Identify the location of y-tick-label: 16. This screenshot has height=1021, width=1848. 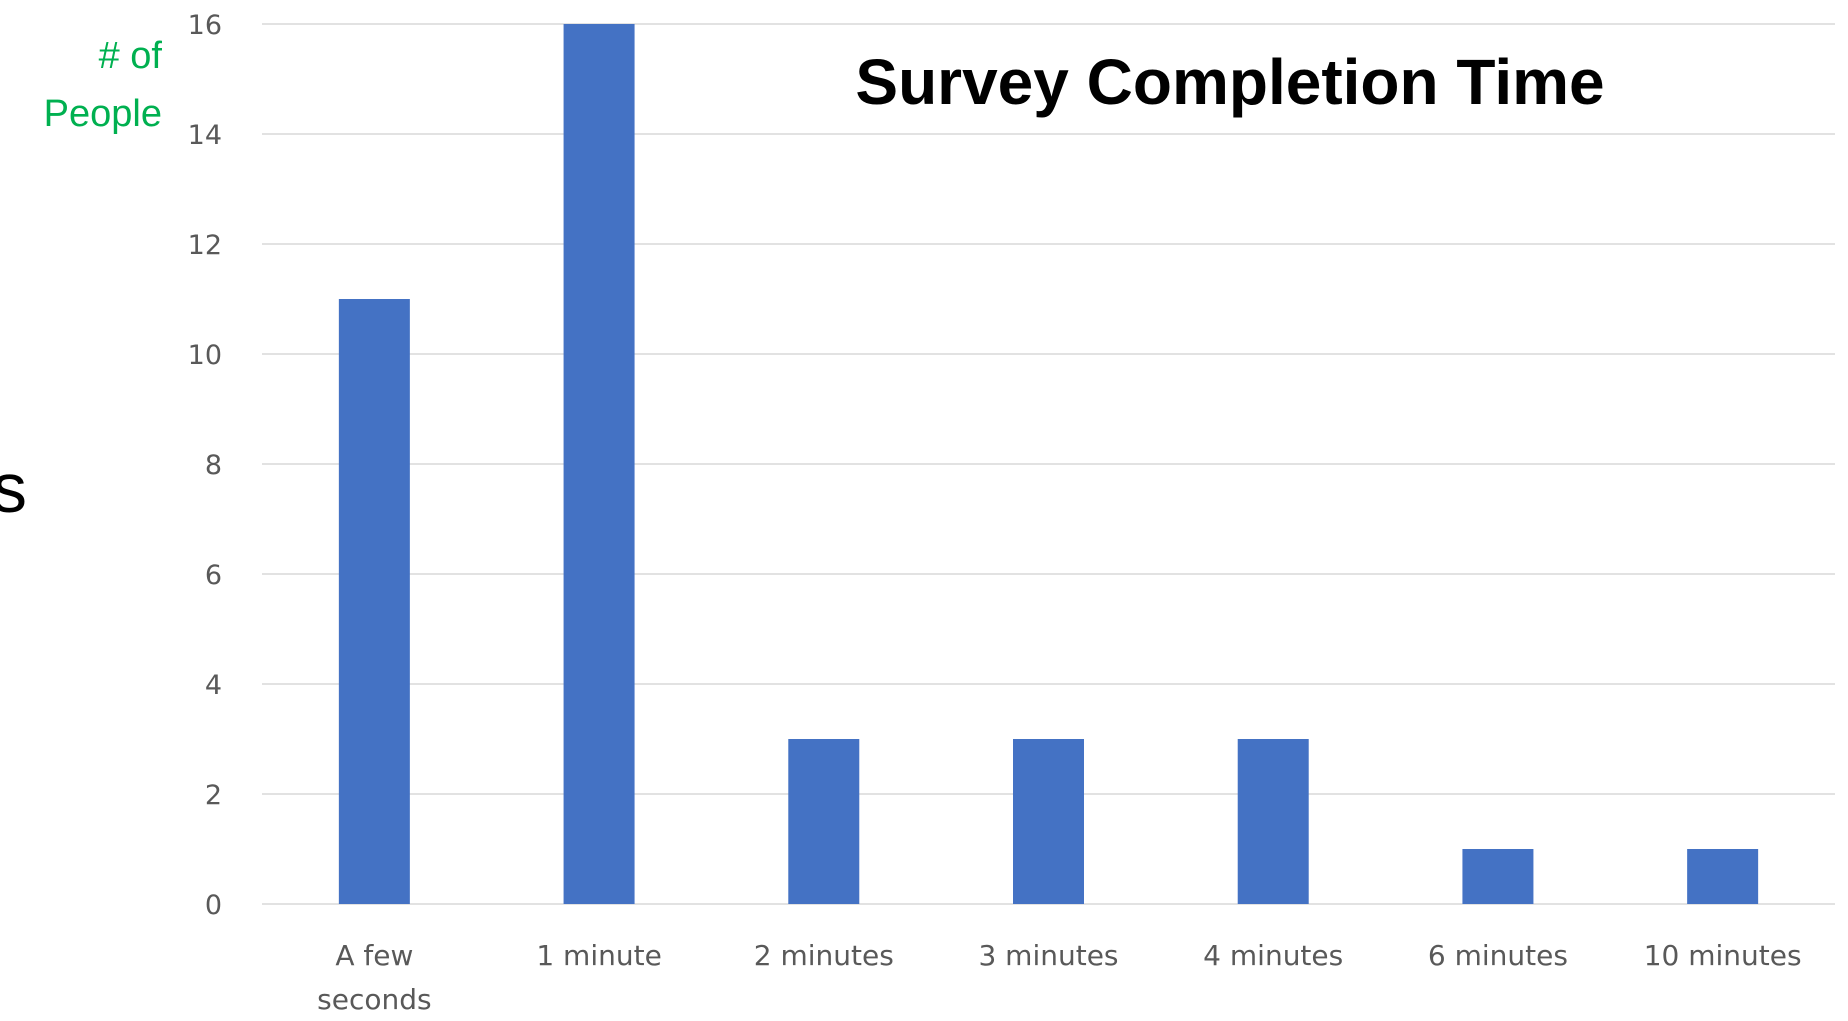
(205, 25).